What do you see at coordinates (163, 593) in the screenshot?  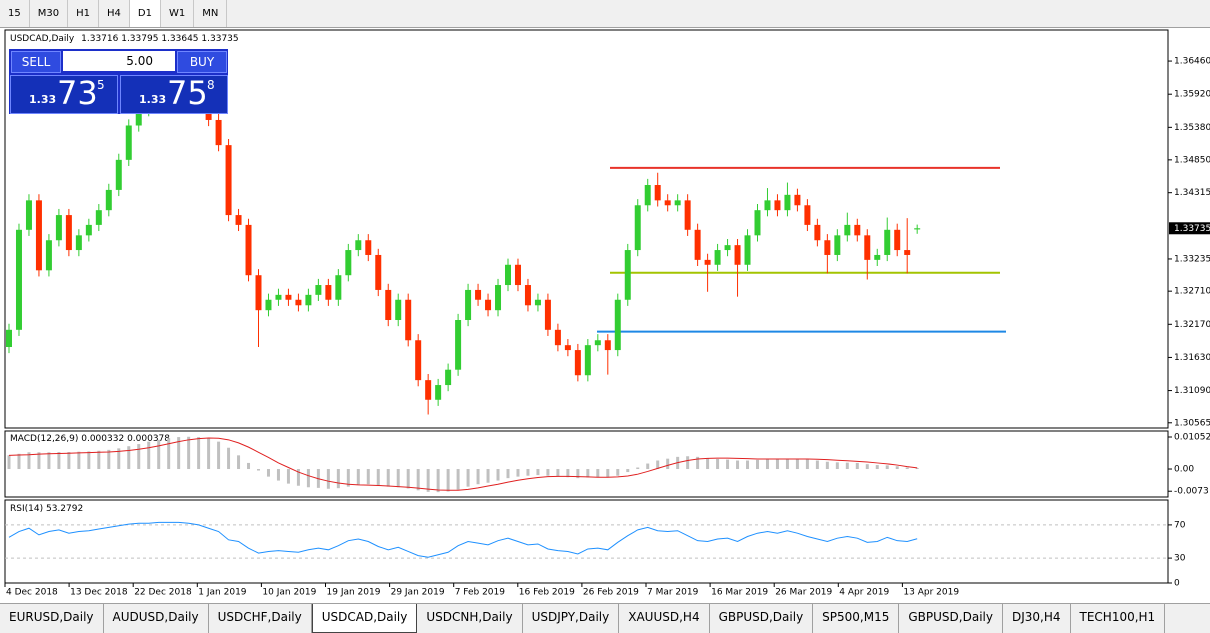 I see `x-tick-label: 22 Dec 2018` at bounding box center [163, 593].